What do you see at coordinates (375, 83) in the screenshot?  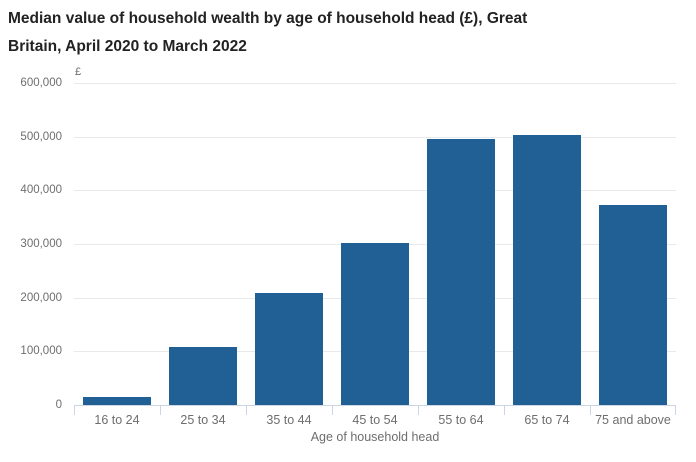 I see `top-gridline` at bounding box center [375, 83].